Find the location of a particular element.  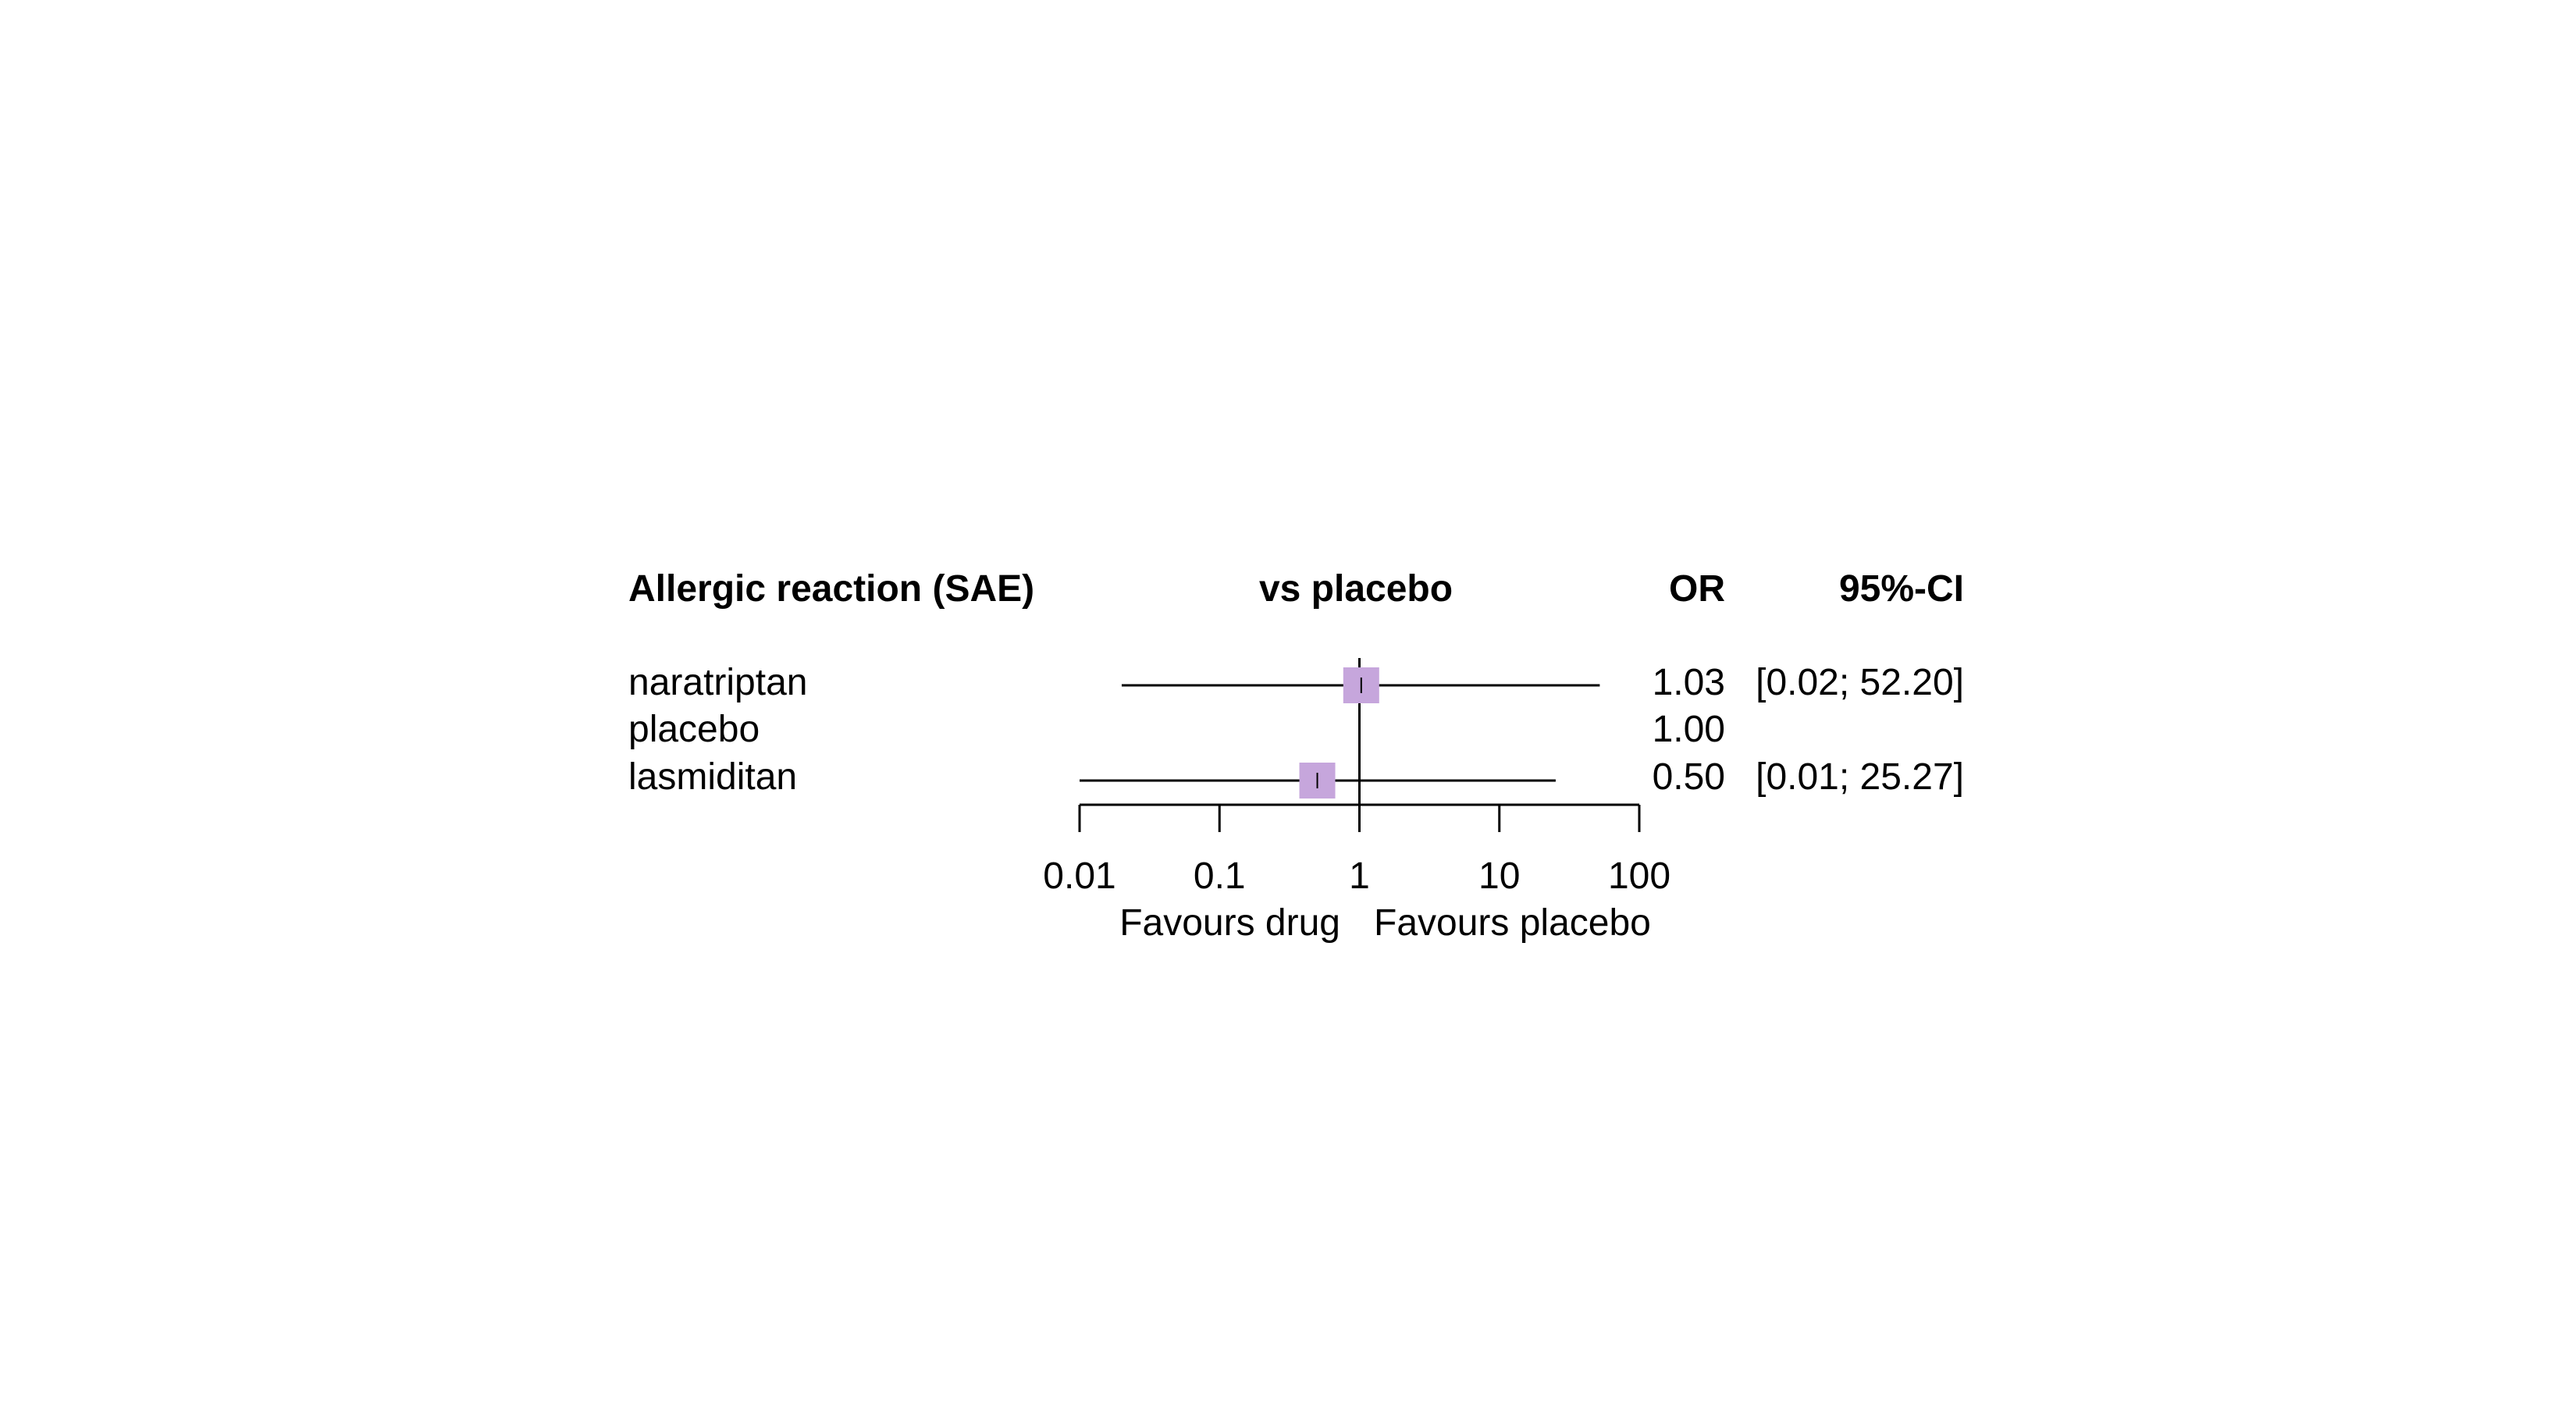

row-label-placebo: placebo is located at coordinates (694, 729).